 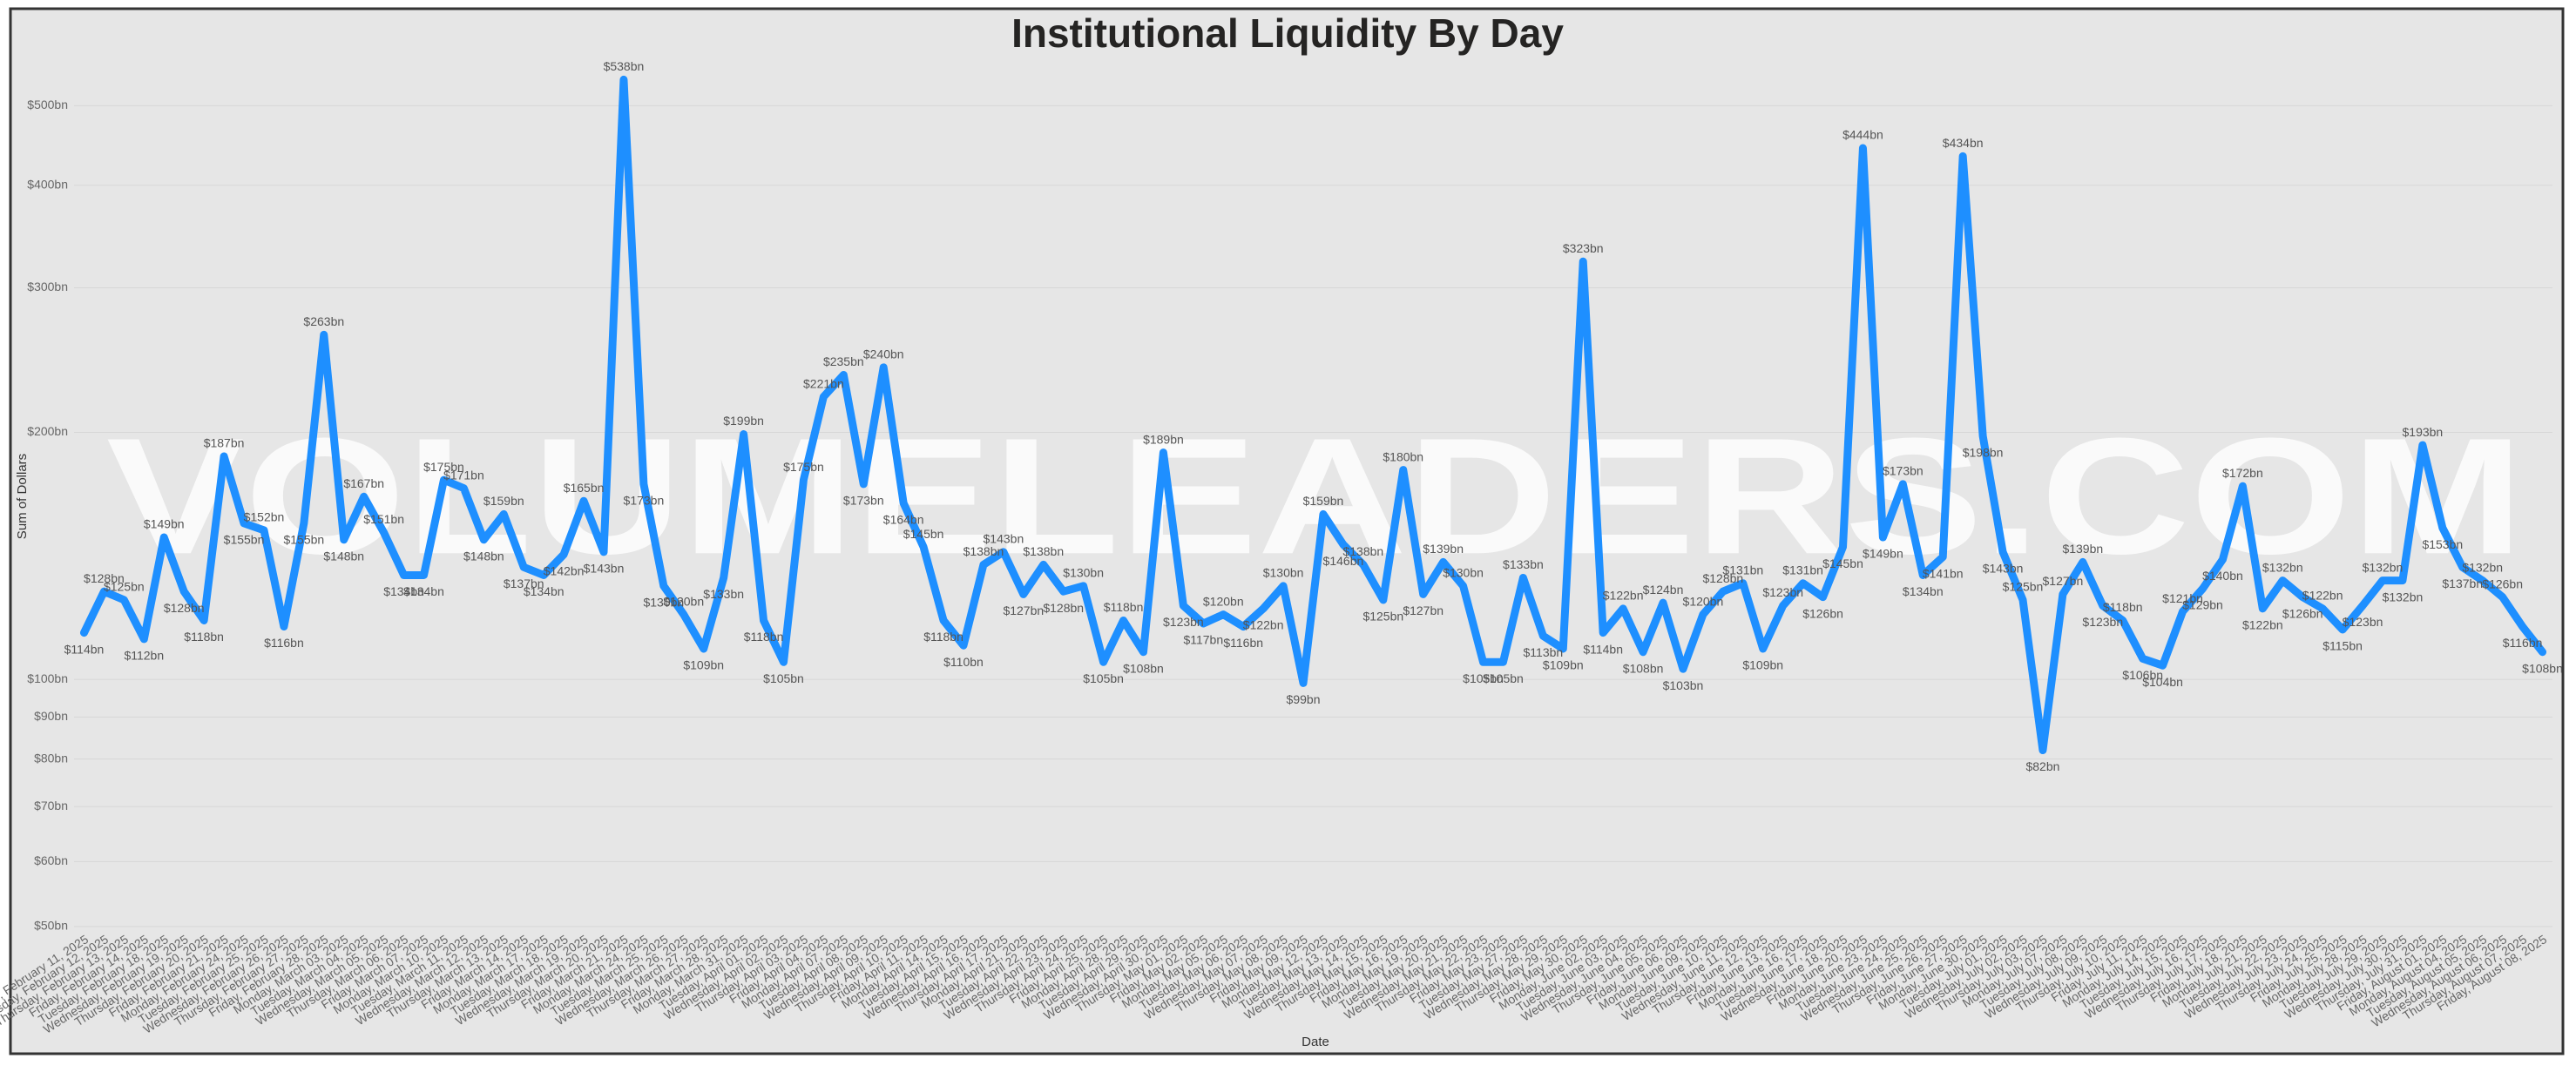 What do you see at coordinates (1663, 590) in the screenshot?
I see `data-label: $124bn` at bounding box center [1663, 590].